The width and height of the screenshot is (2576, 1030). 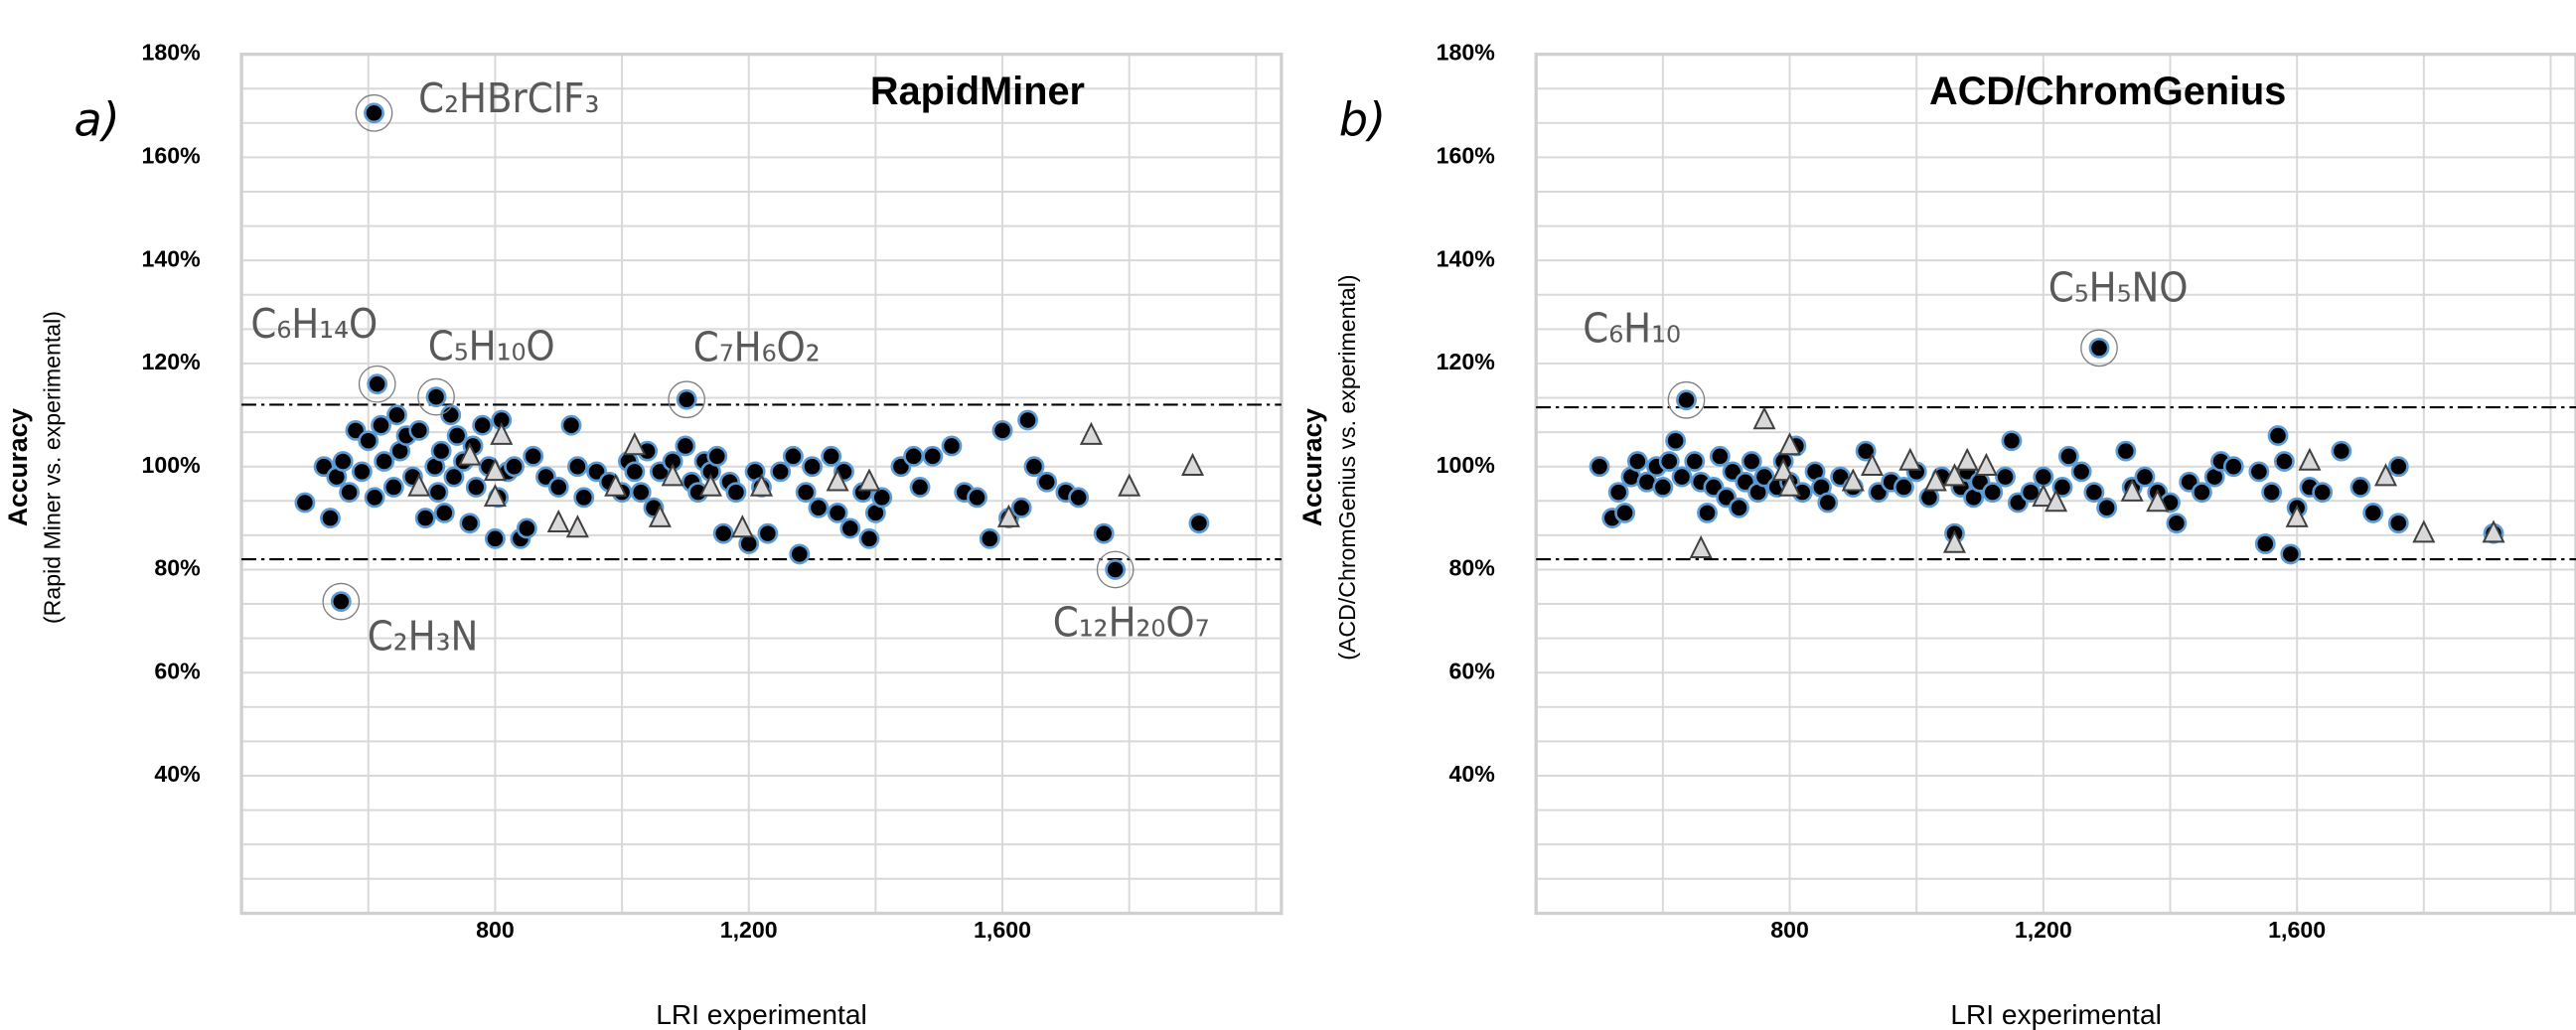 What do you see at coordinates (1131, 623) in the screenshot?
I see `annotation-label: C₁₂H₂₀O₇` at bounding box center [1131, 623].